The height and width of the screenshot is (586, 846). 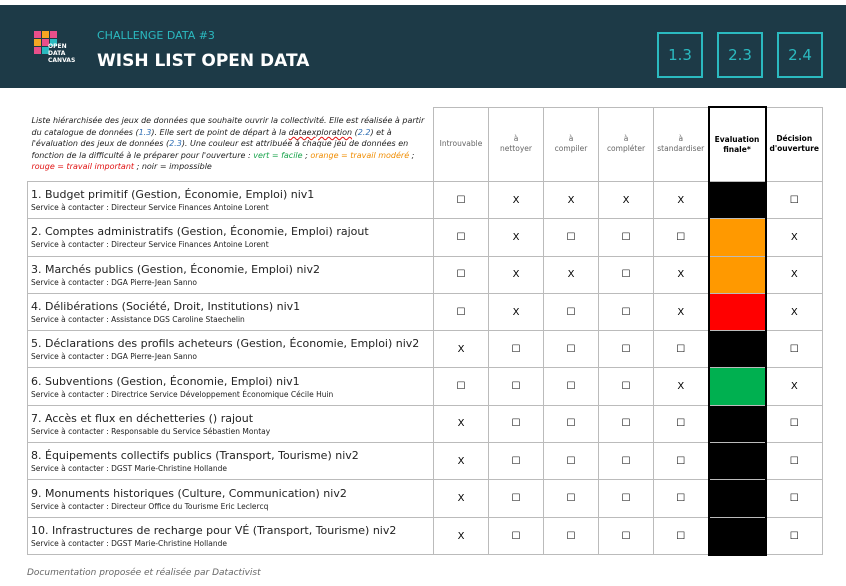 What do you see at coordinates (220, 132) in the screenshot?
I see `intro-segment: ). Elle sert de point de départ à la` at bounding box center [220, 132].